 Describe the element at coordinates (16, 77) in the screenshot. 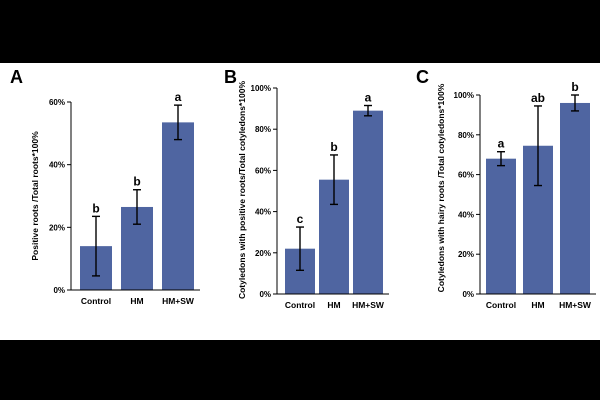

I see `panel-letter-a: A` at that location.